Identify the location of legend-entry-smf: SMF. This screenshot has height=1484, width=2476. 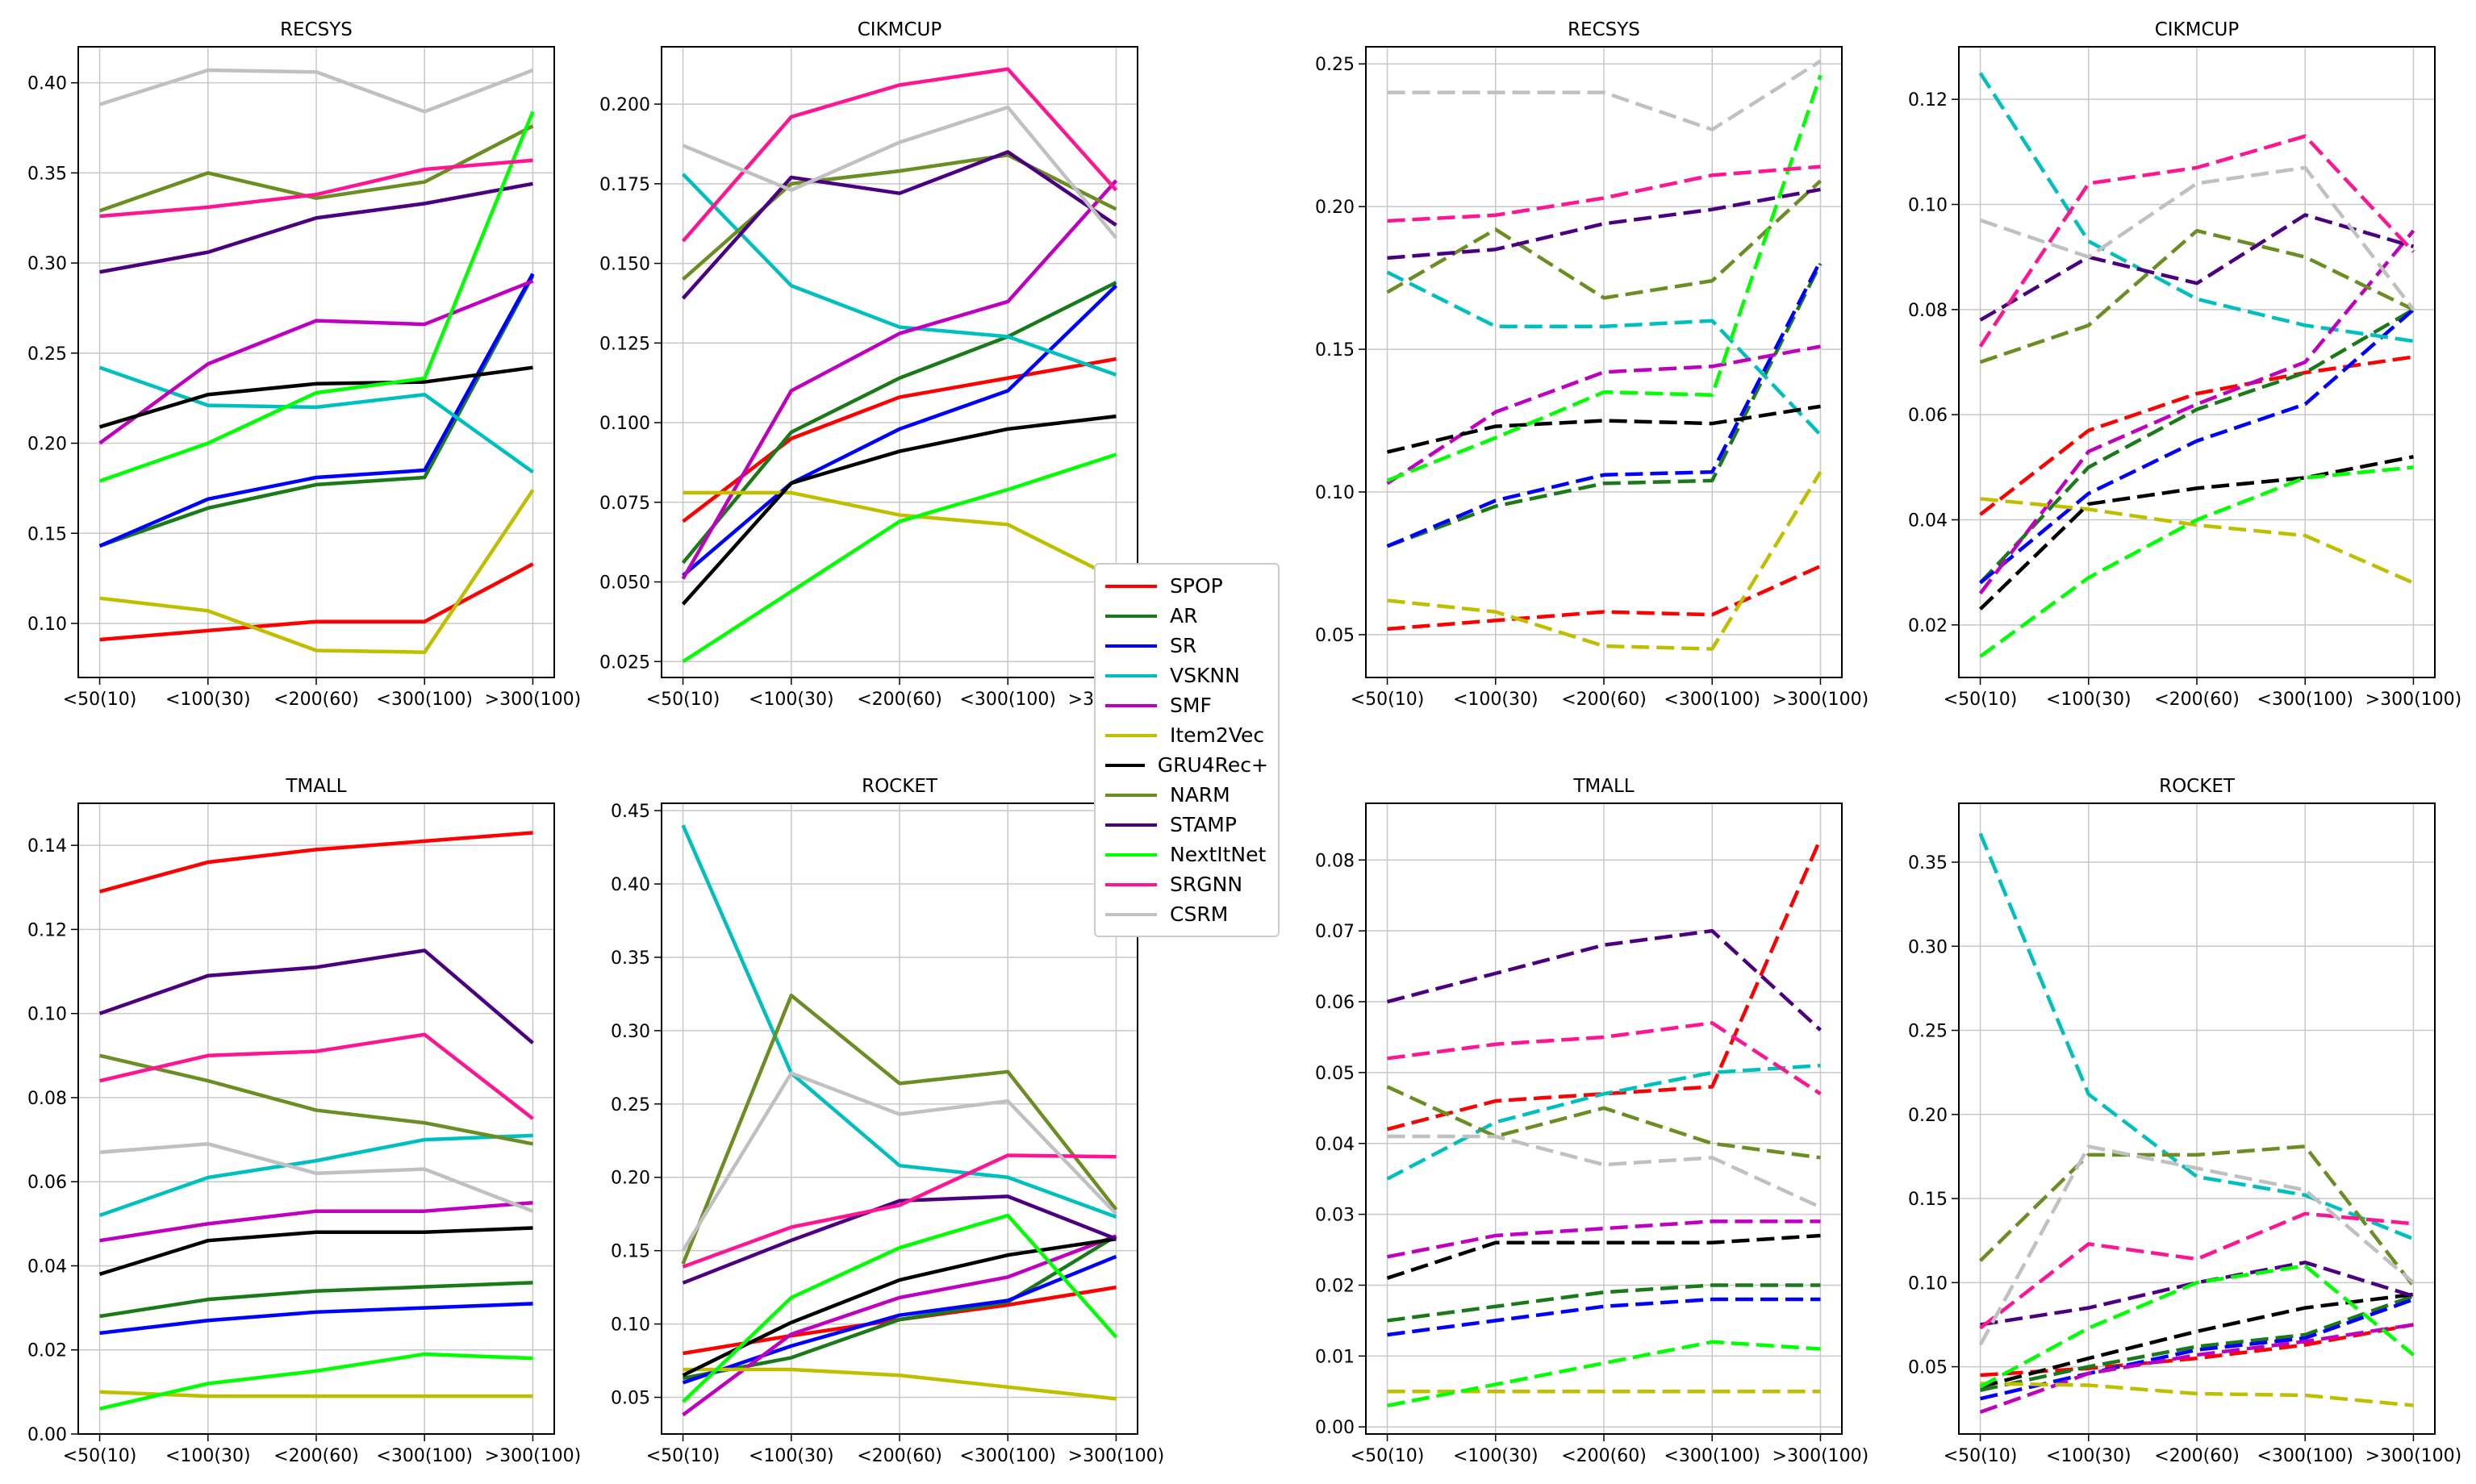
(1186, 705).